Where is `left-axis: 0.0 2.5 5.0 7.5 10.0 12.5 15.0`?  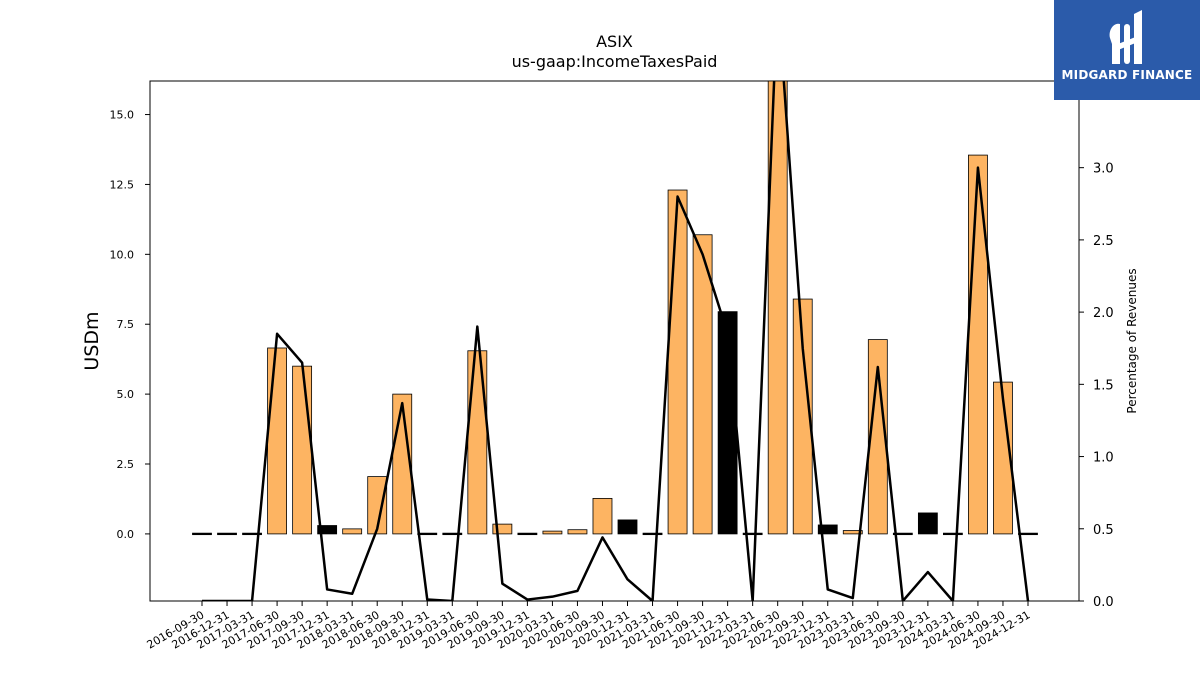
left-axis: 0.0 2.5 5.0 7.5 10.0 12.5 15.0 is located at coordinates (130, 325).